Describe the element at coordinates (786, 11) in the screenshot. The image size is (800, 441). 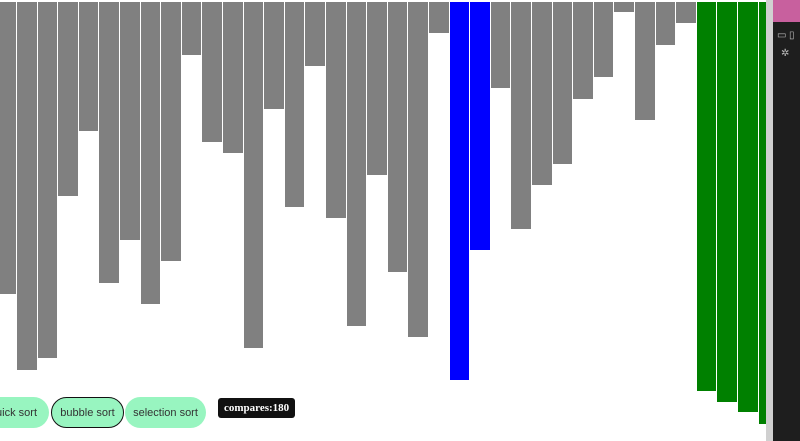
I see `panel-header` at that location.